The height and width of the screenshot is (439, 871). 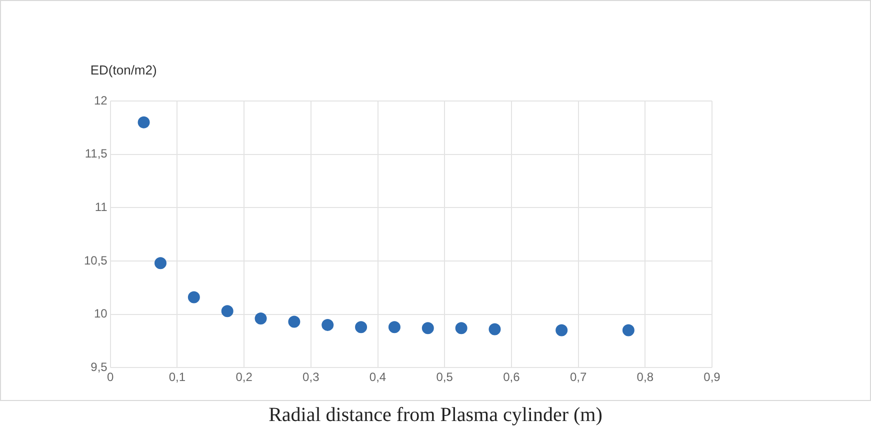 I want to click on x-tick-label: 0,1, so click(x=177, y=377).